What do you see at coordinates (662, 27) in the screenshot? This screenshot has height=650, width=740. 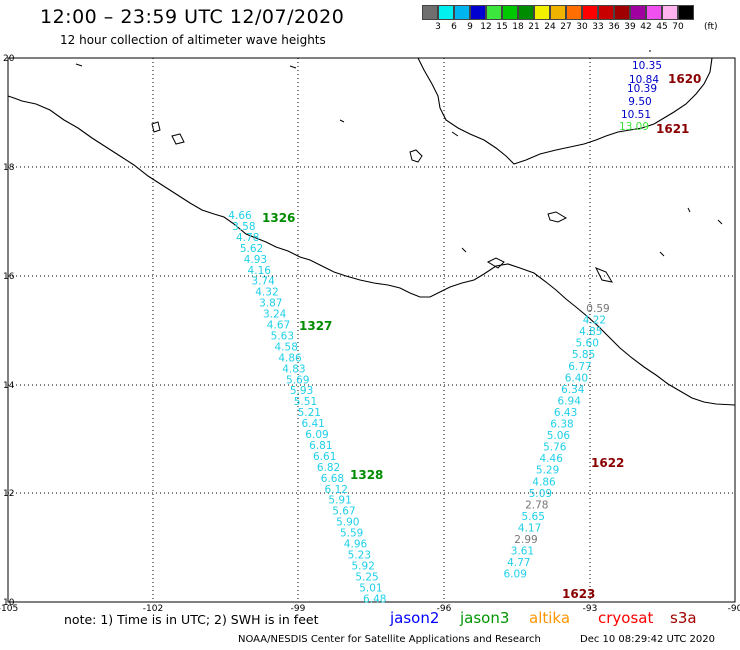 I see `legend-label: 45` at bounding box center [662, 27].